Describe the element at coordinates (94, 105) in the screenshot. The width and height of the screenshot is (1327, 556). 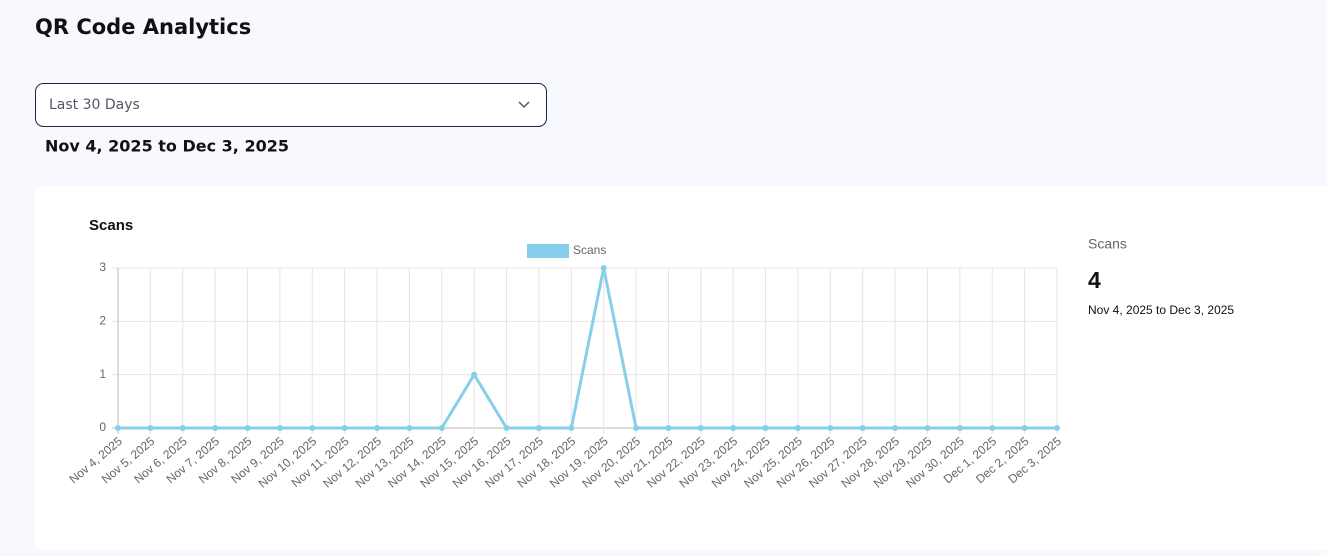
I see `select-value: Last 30 Days` at that location.